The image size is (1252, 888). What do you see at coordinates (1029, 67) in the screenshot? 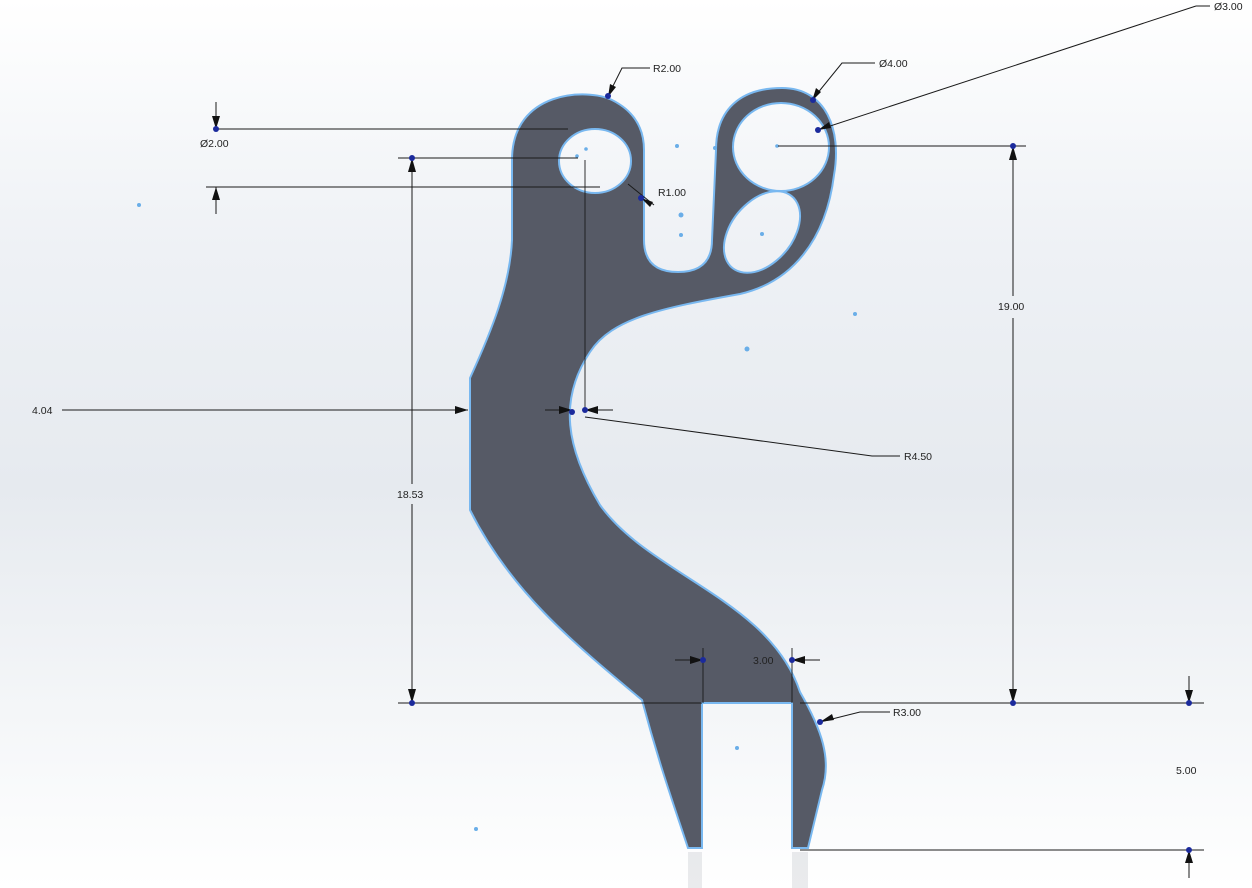
I see `dim-diameter-top-right: Ø3.00` at bounding box center [1029, 67].